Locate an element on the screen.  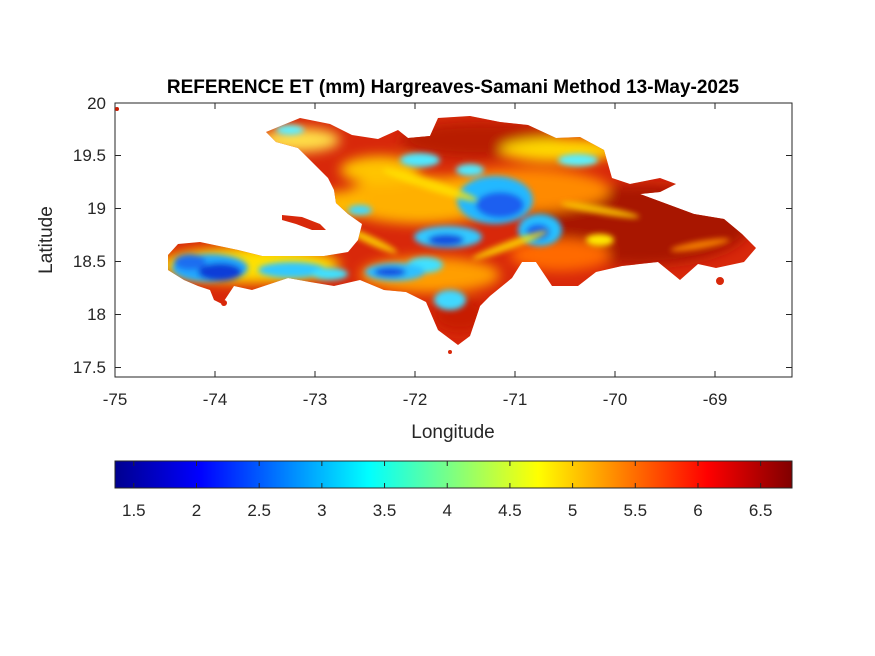
x-tick-label: -75 is located at coordinates (115, 399).